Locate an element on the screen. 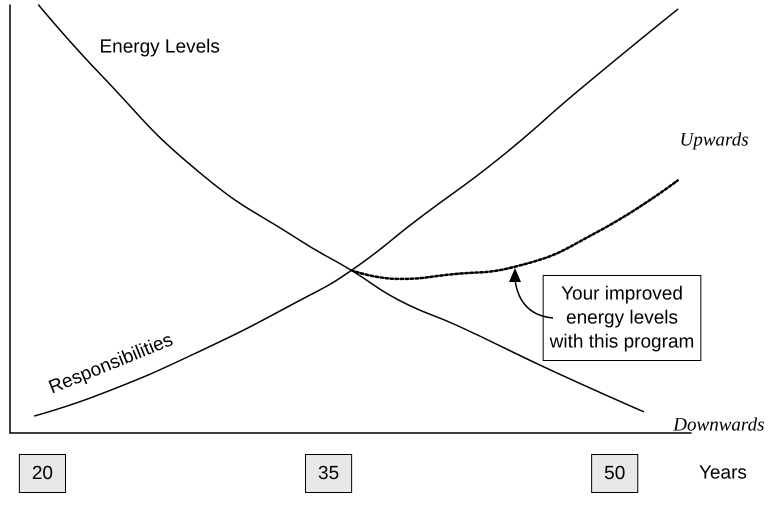 This screenshot has height=530, width=781. annotation: Downwards is located at coordinates (718, 425).